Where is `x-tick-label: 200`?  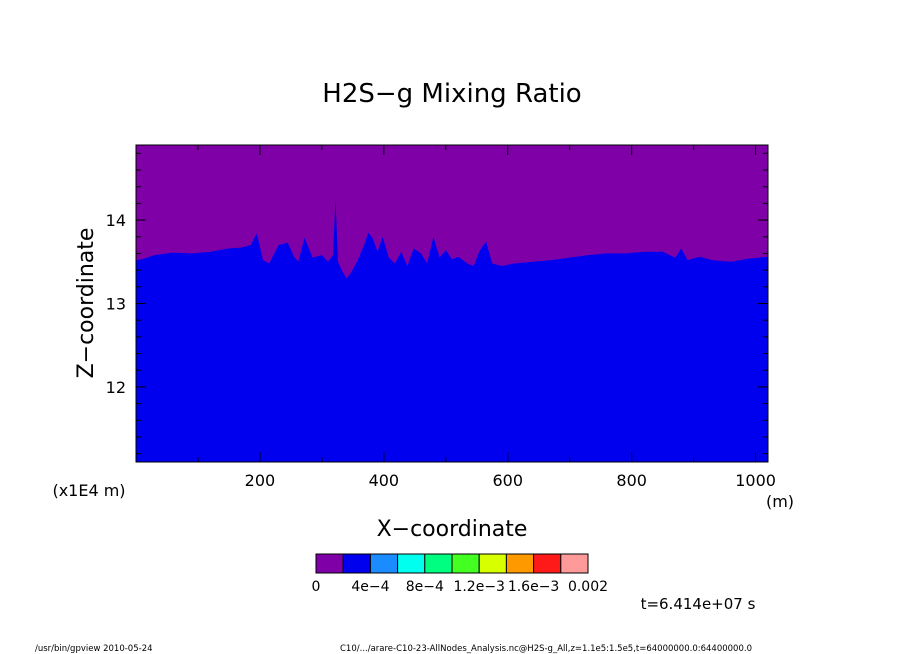 x-tick-label: 200 is located at coordinates (260, 480).